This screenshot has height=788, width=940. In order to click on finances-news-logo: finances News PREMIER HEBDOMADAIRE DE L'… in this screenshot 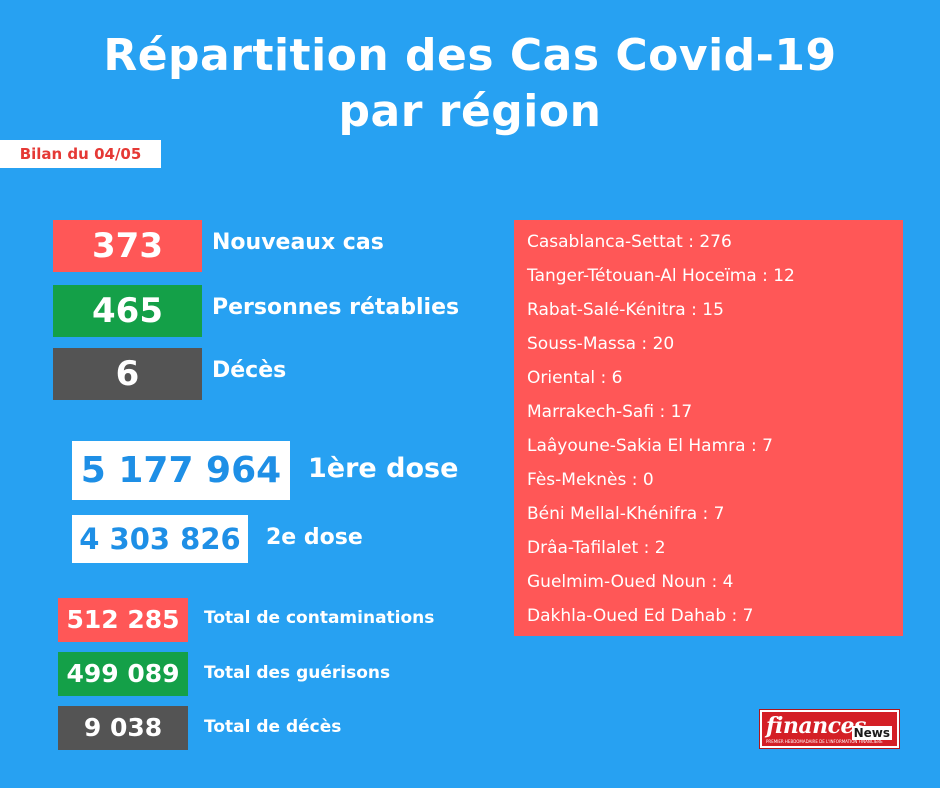, I will do `click(829, 729)`.